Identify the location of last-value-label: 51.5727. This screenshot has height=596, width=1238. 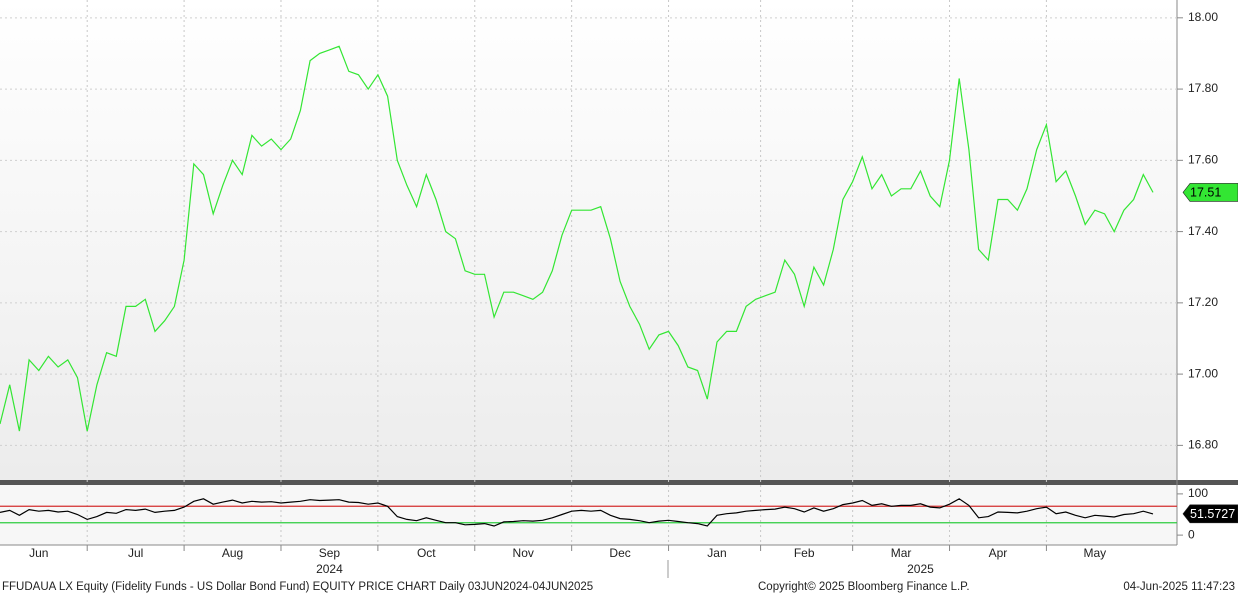
(1212, 514).